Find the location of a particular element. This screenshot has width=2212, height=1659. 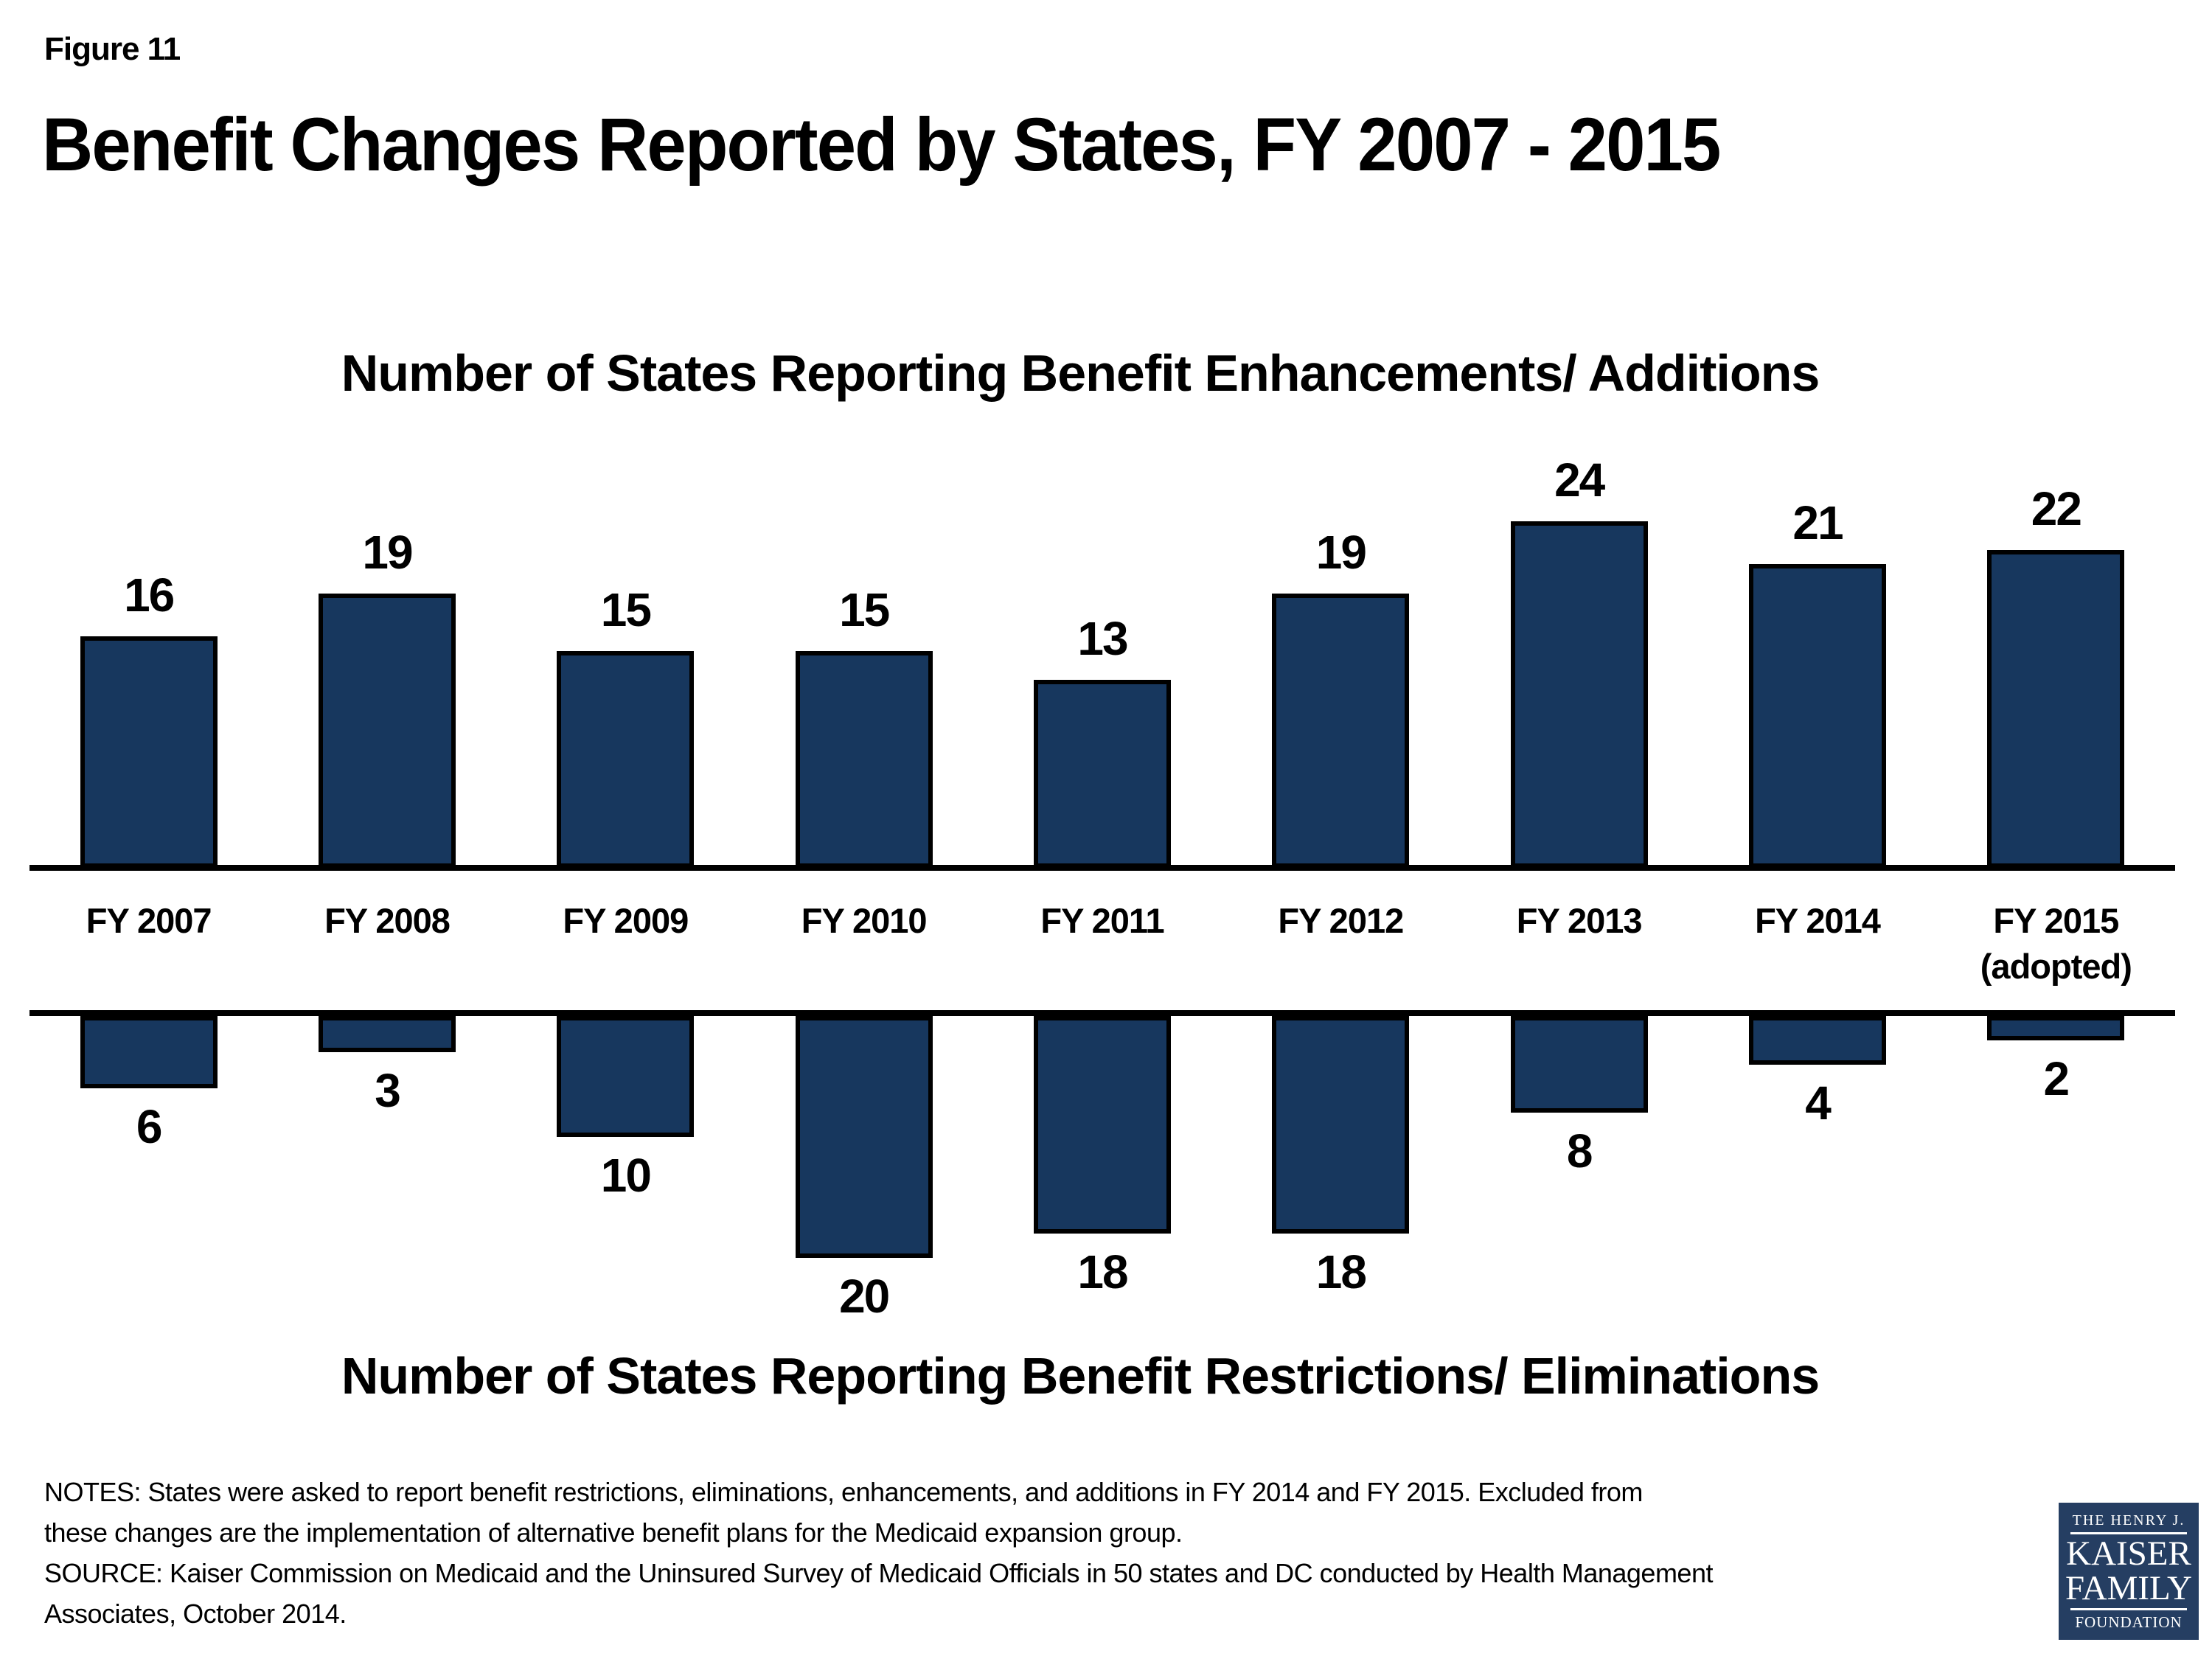

logo-text-family: FAMILY is located at coordinates (2128, 1587).